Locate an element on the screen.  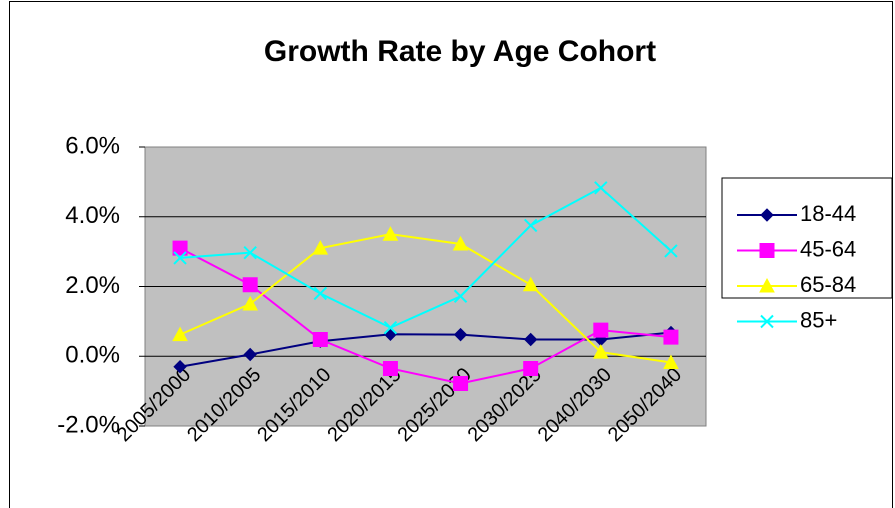
y-tick-label: 0.0% is located at coordinates (92, 355).